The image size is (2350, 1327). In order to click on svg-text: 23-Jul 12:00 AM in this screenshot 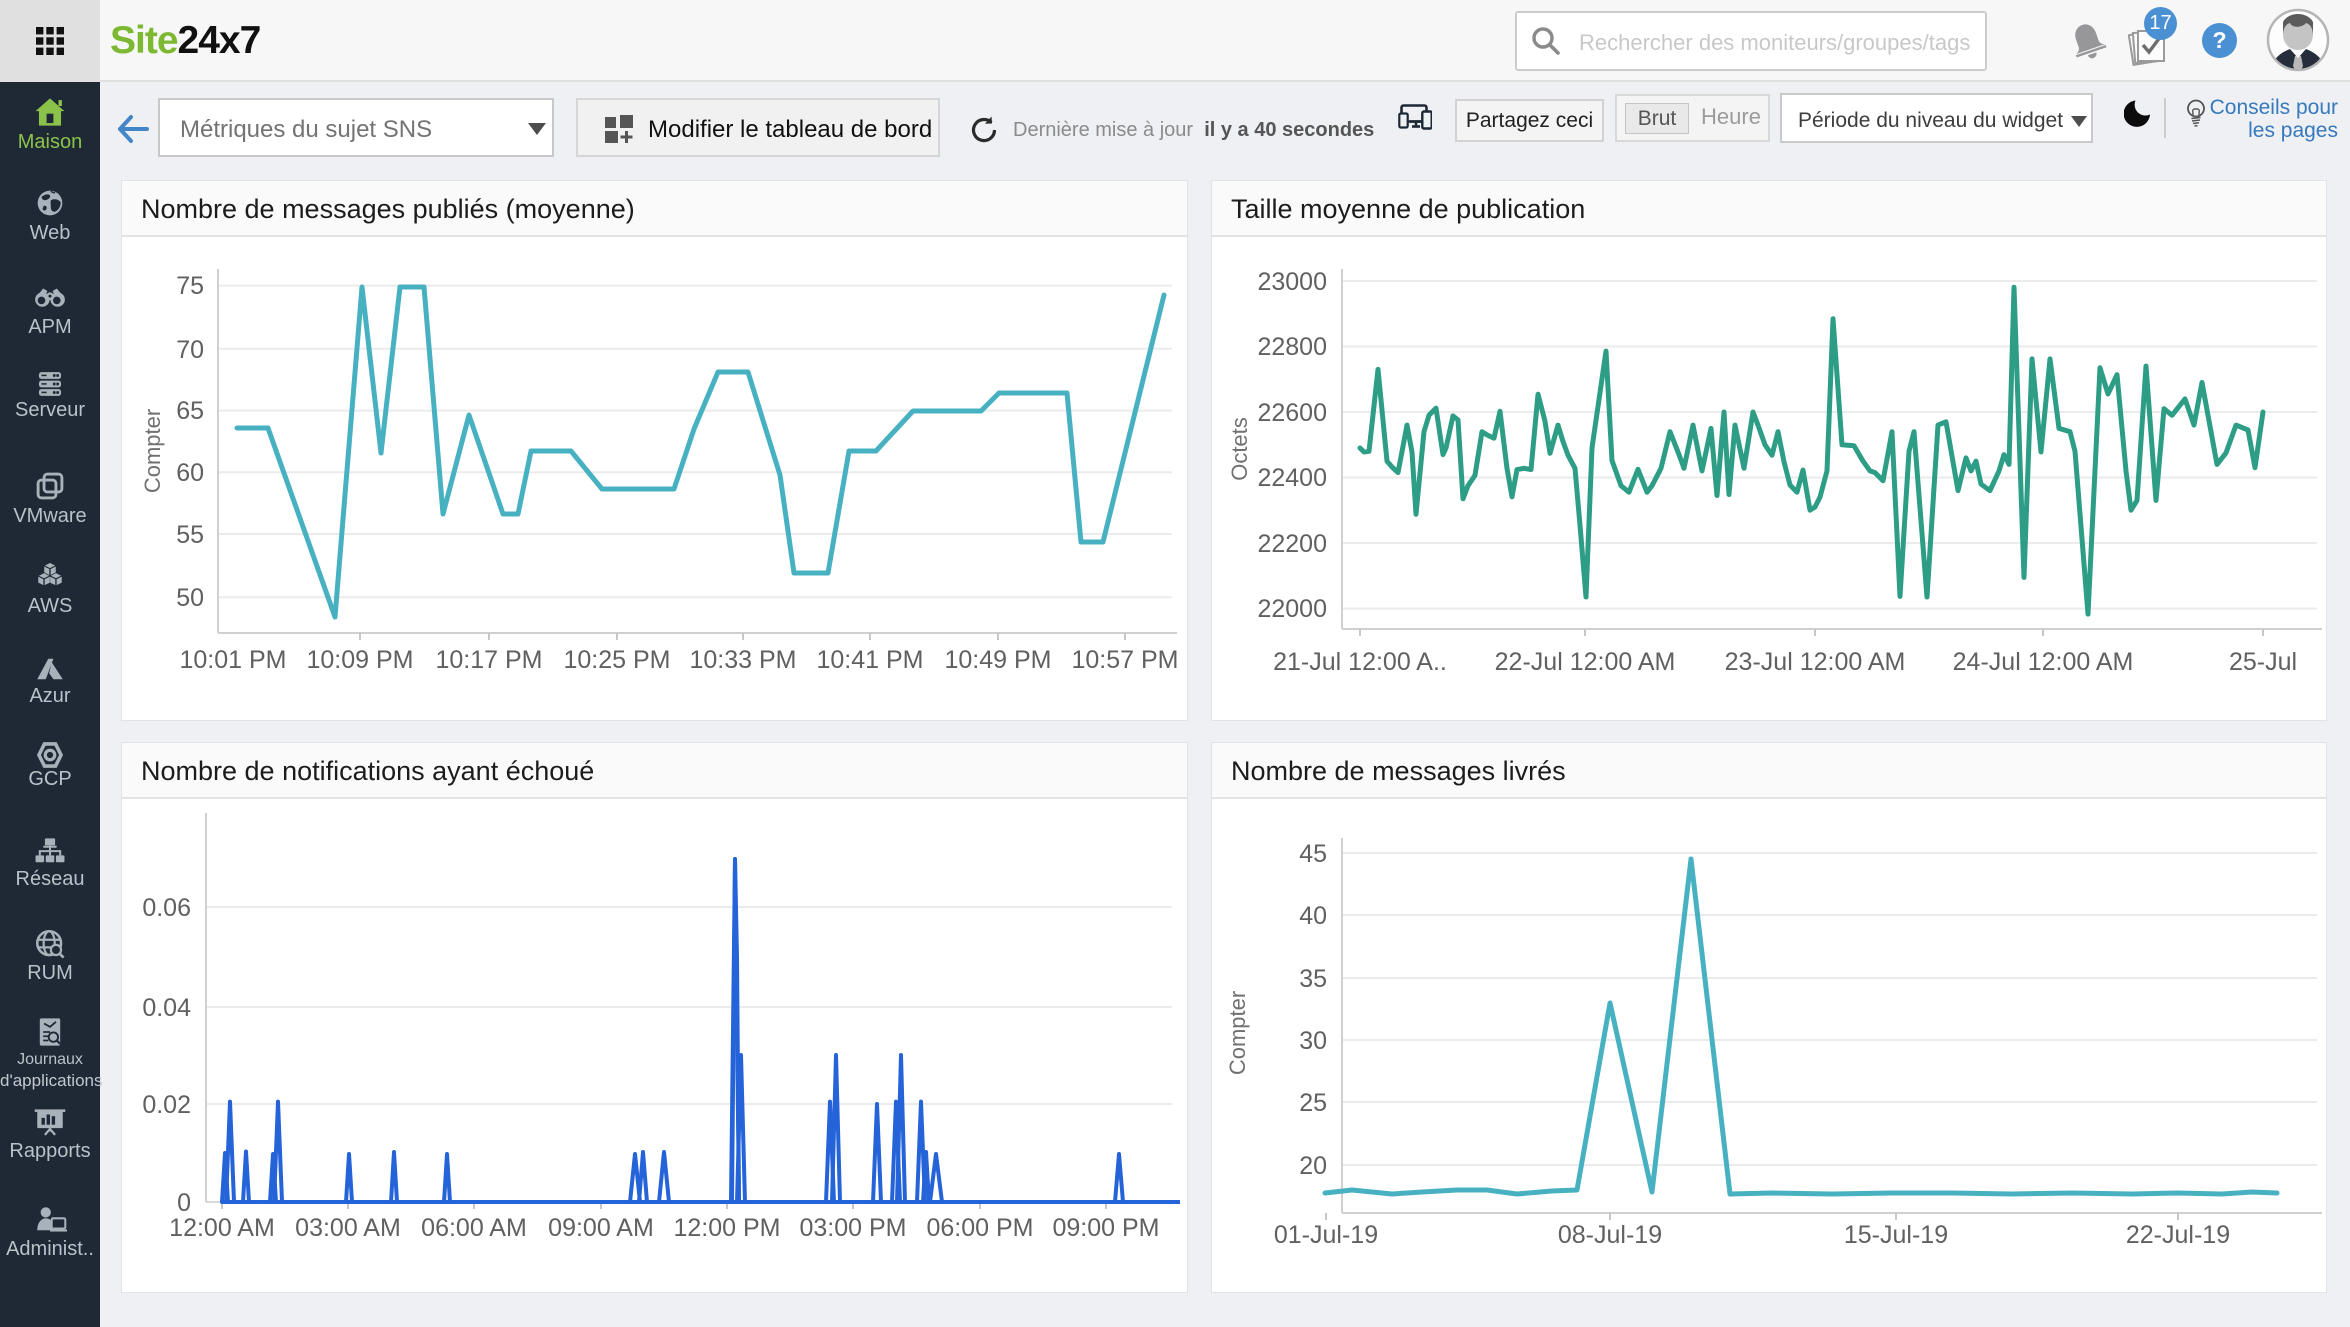, I will do `click(1815, 662)`.